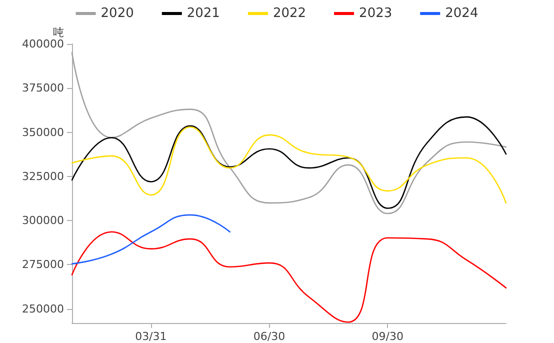 Image resolution: width=554 pixels, height=343 pixels. What do you see at coordinates (43, 132) in the screenshot?
I see `y-tick-label: 350000` at bounding box center [43, 132].